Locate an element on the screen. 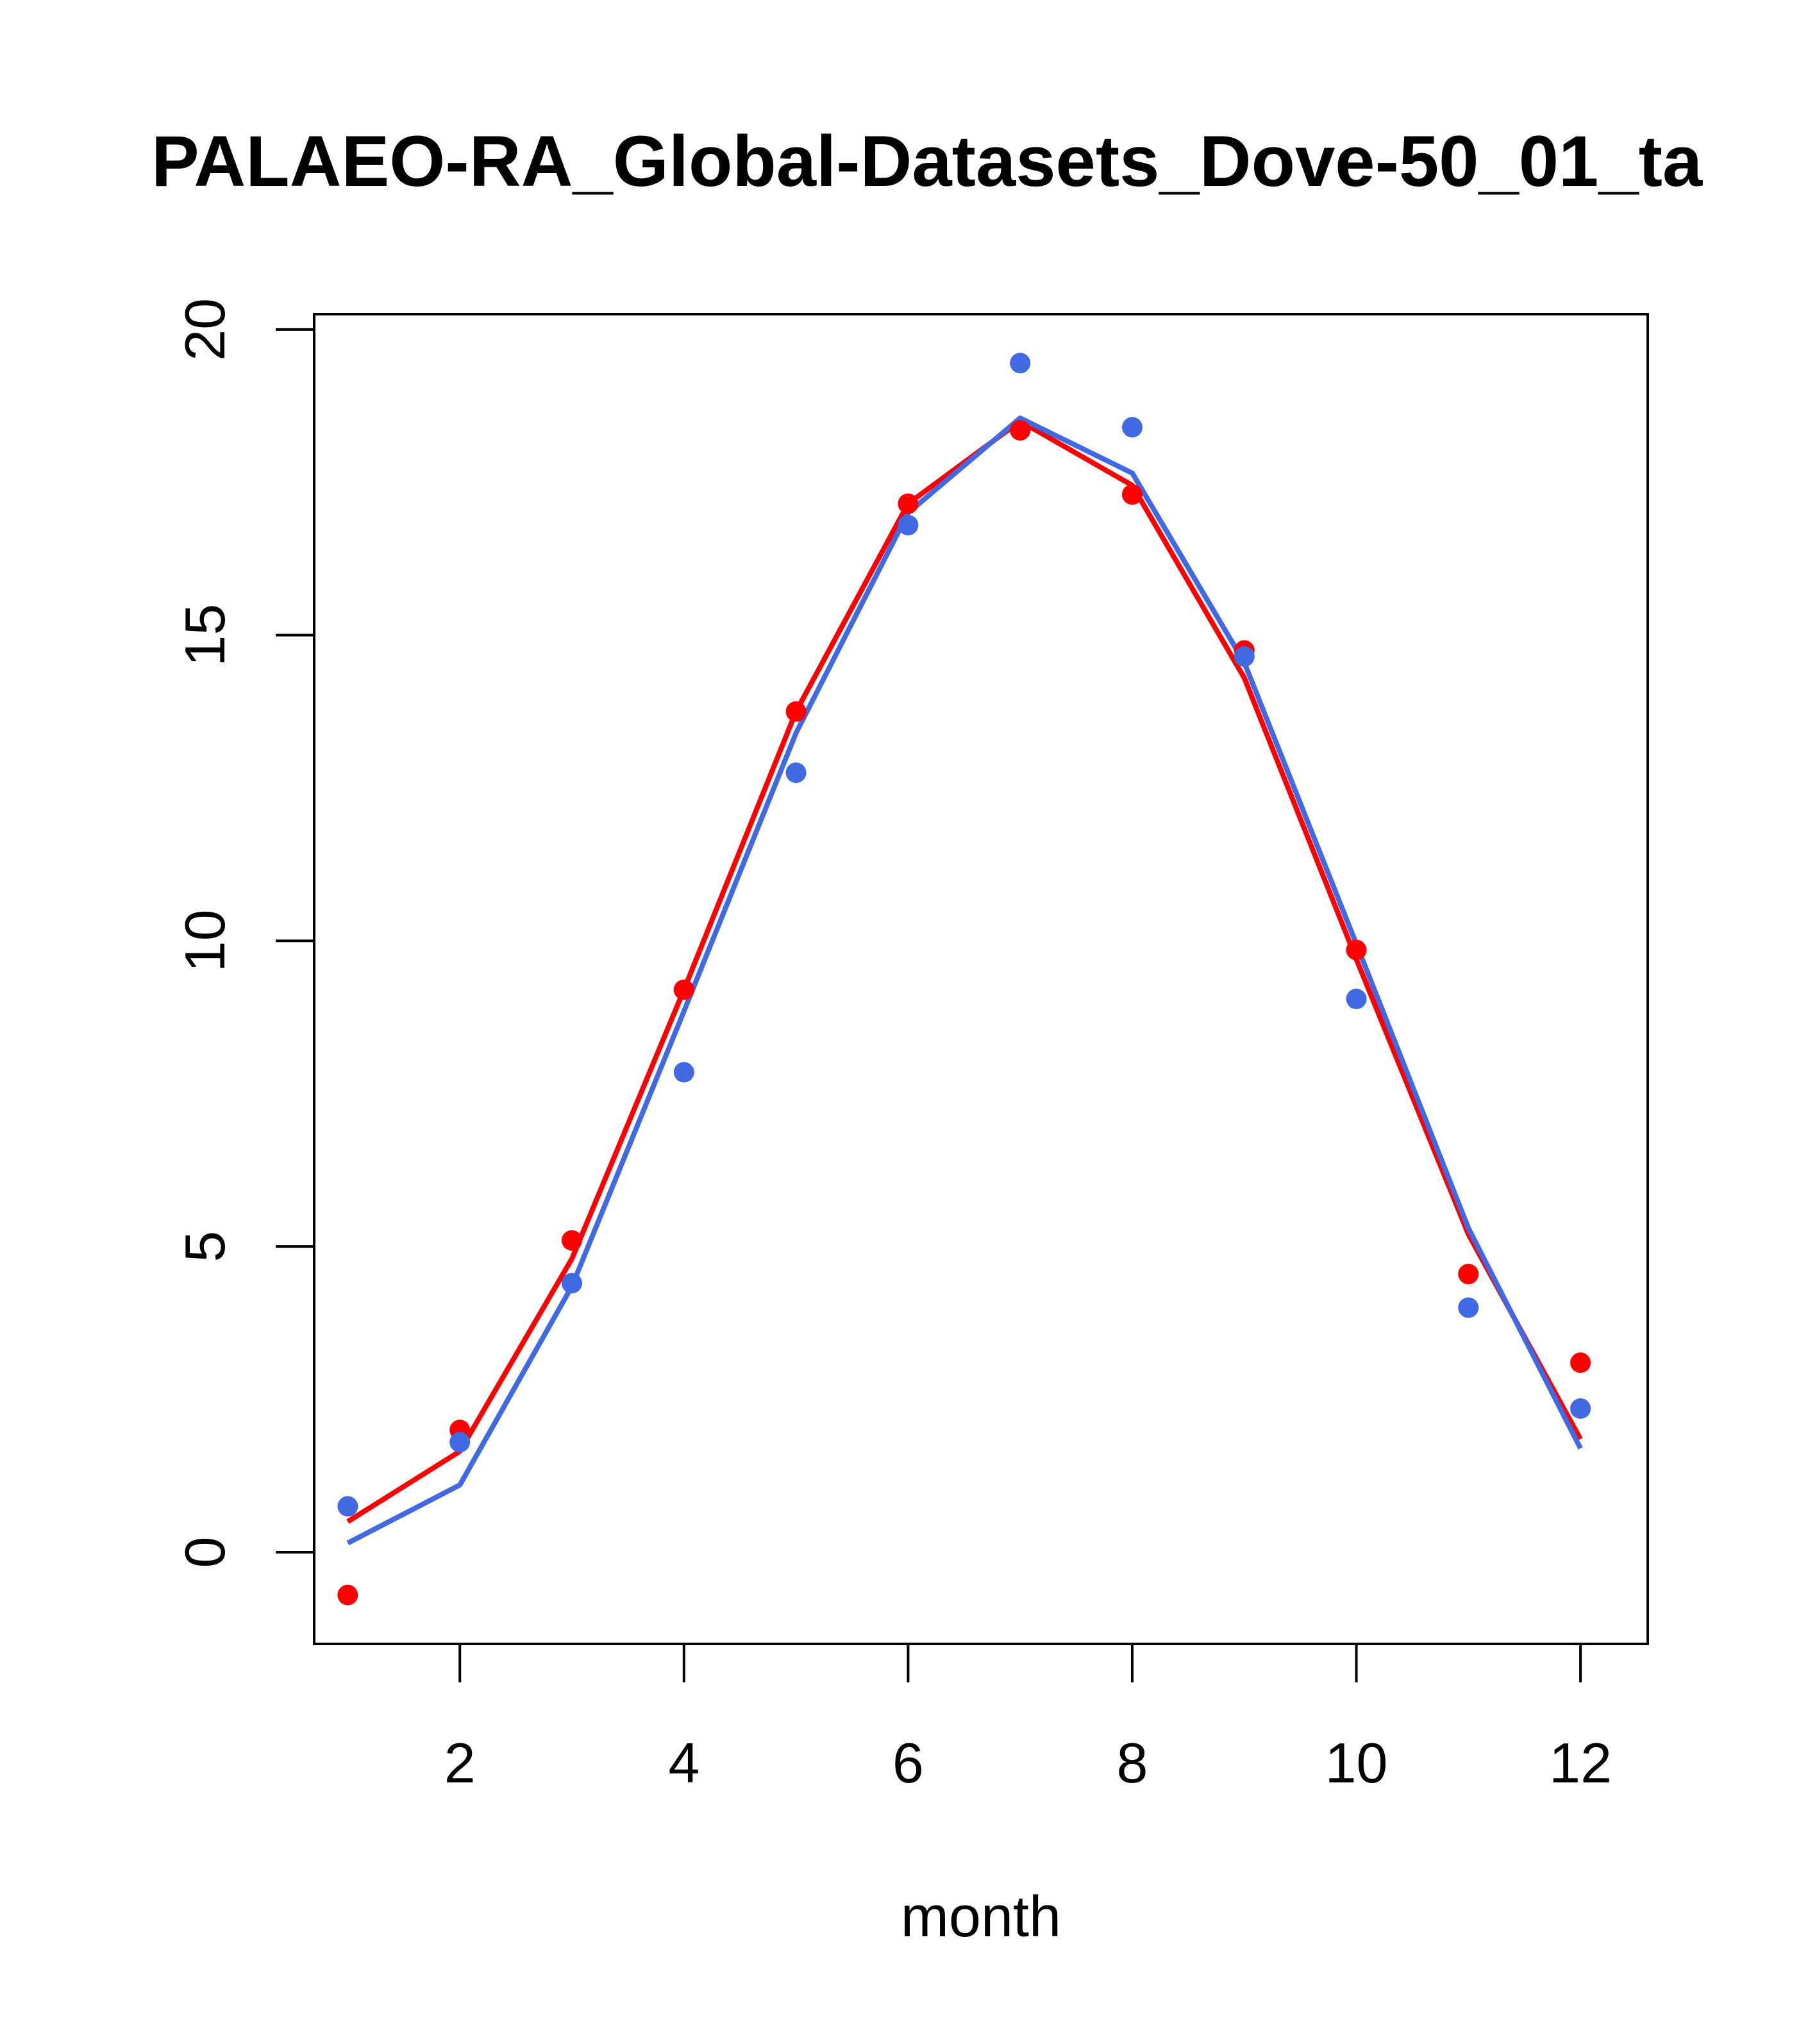  chart-title: PALAEO-RA_Global-Datasets_Dove-50_01_ta is located at coordinates (927, 161).